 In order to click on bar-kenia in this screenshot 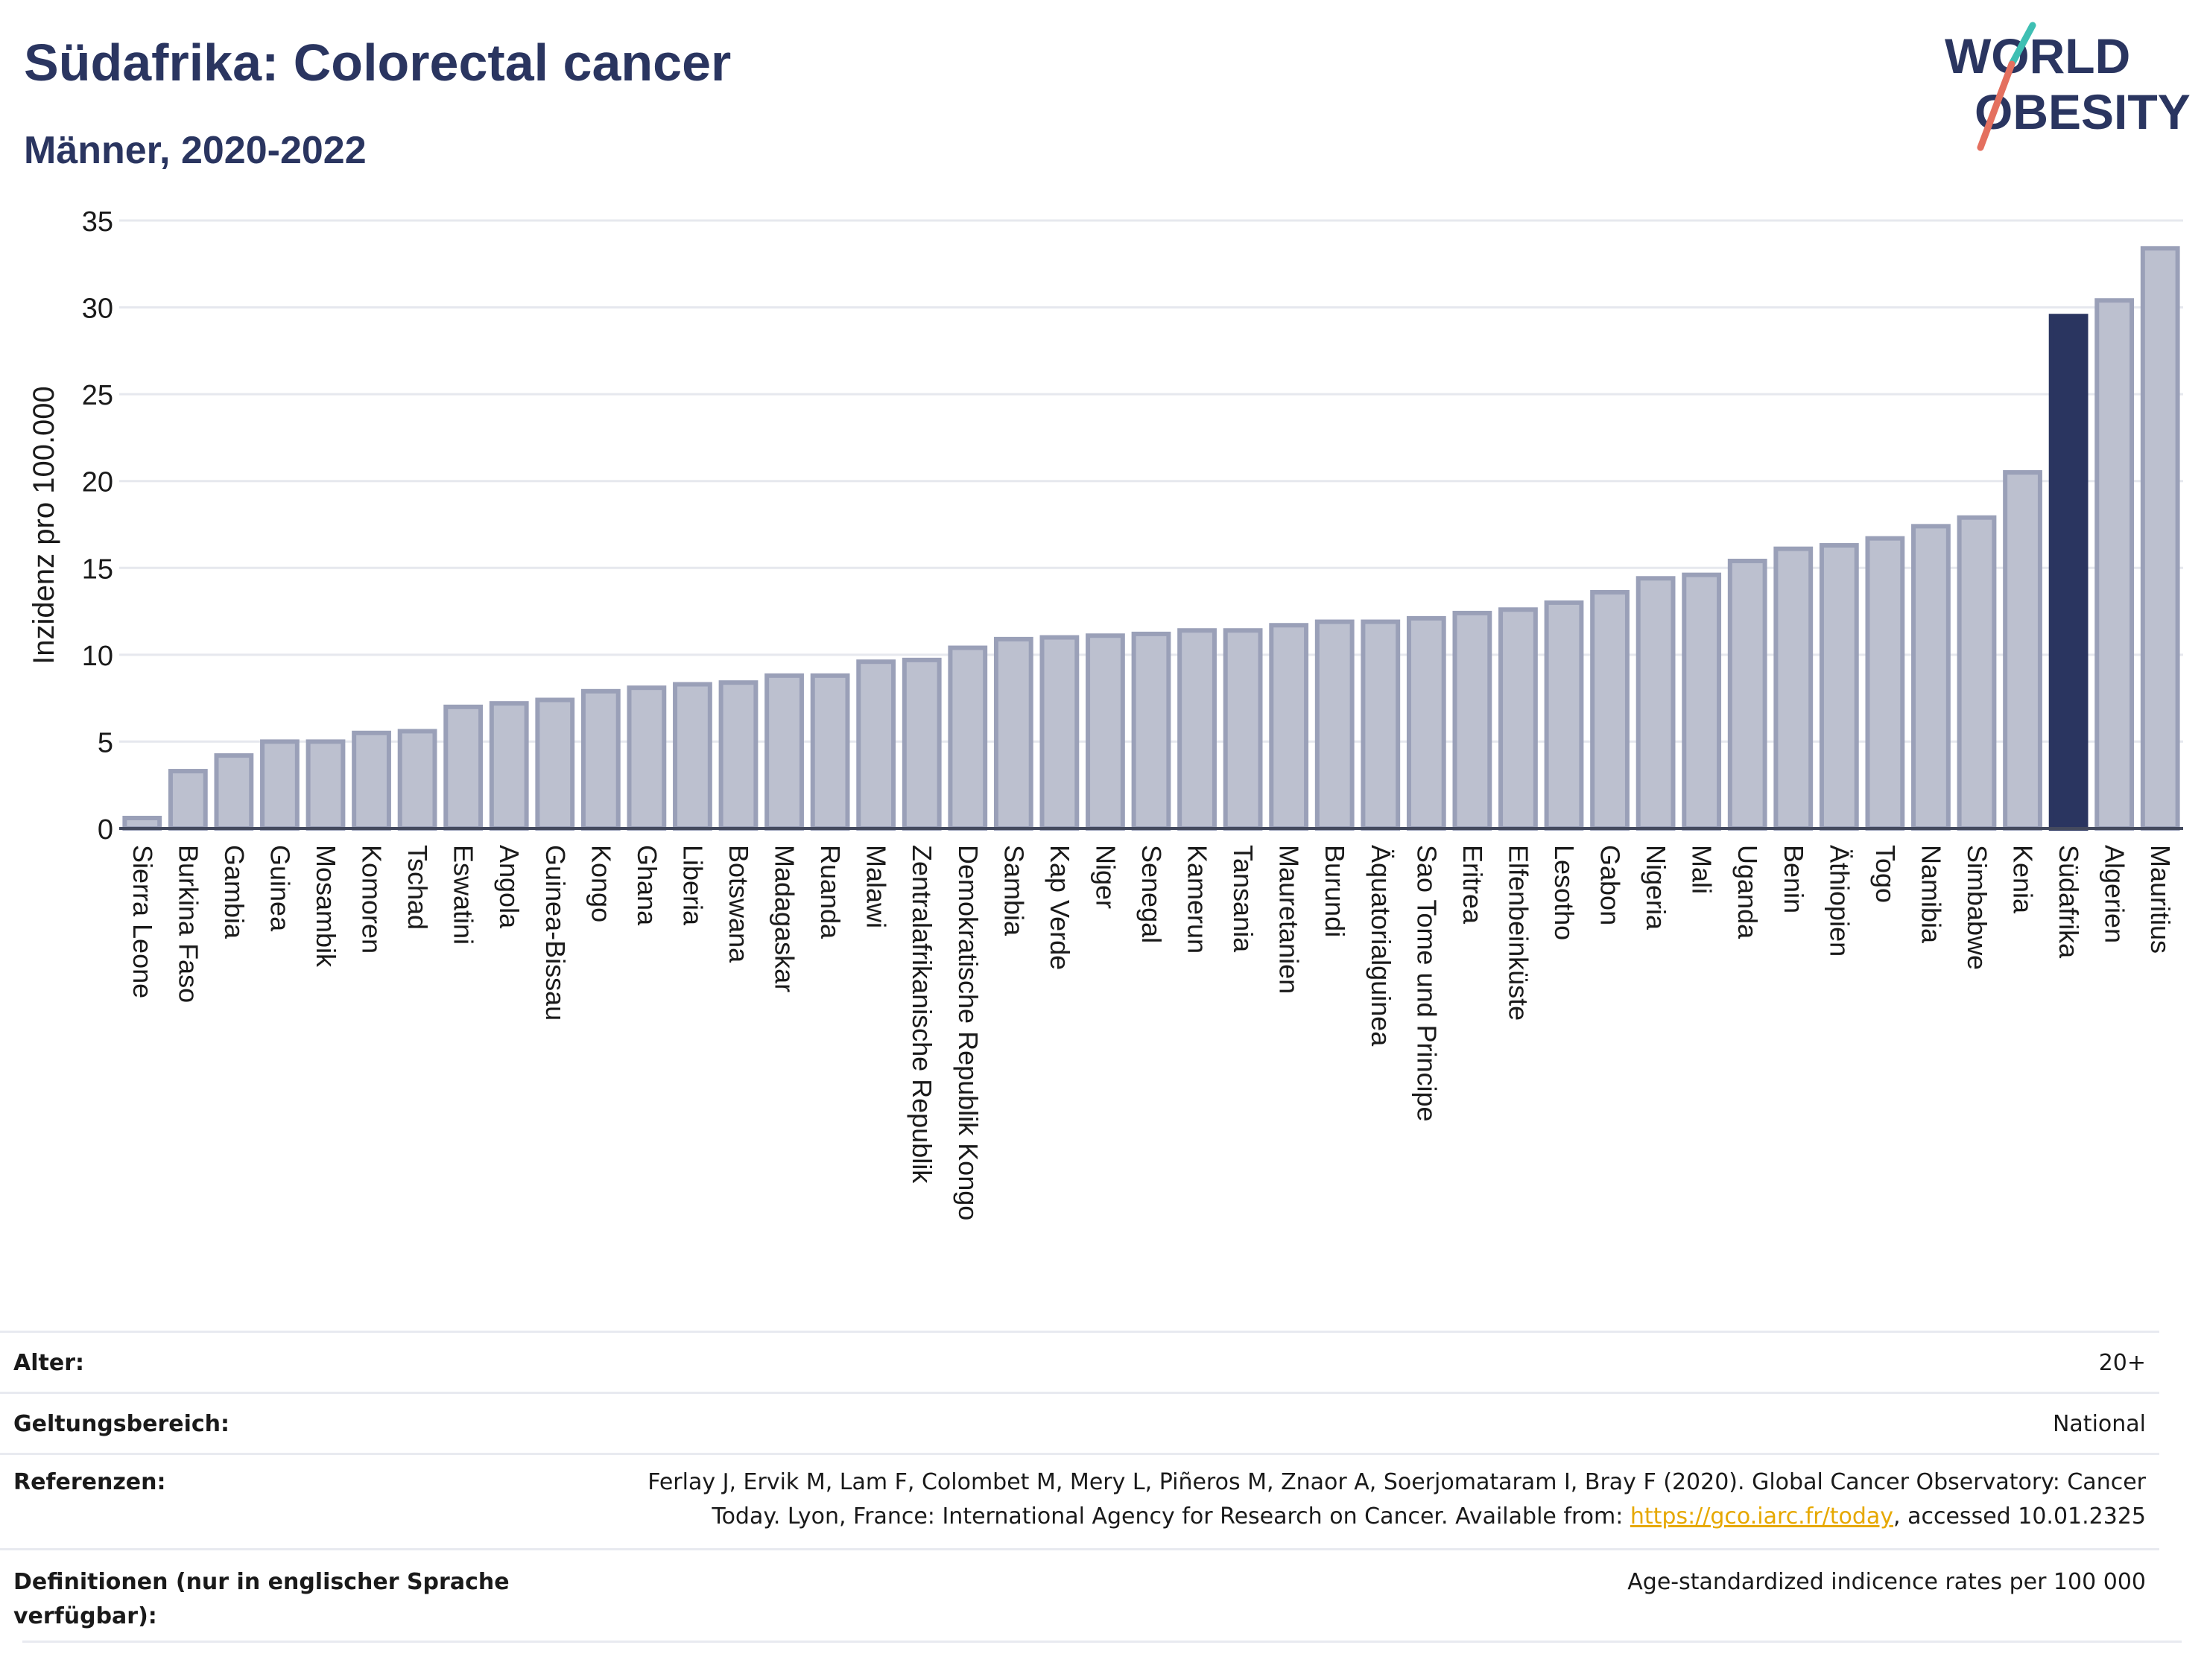, I will do `click(2022, 650)`.